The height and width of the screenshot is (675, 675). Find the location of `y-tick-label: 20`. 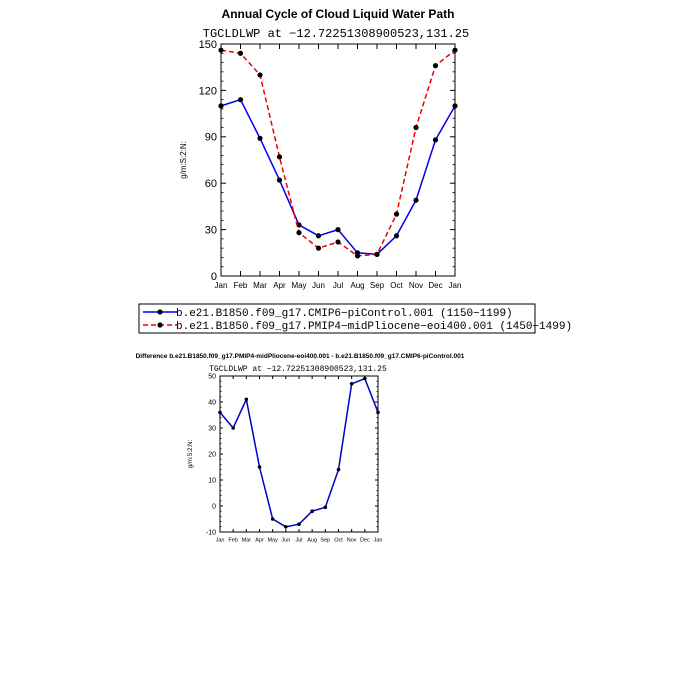

y-tick-label: 20 is located at coordinates (212, 454).